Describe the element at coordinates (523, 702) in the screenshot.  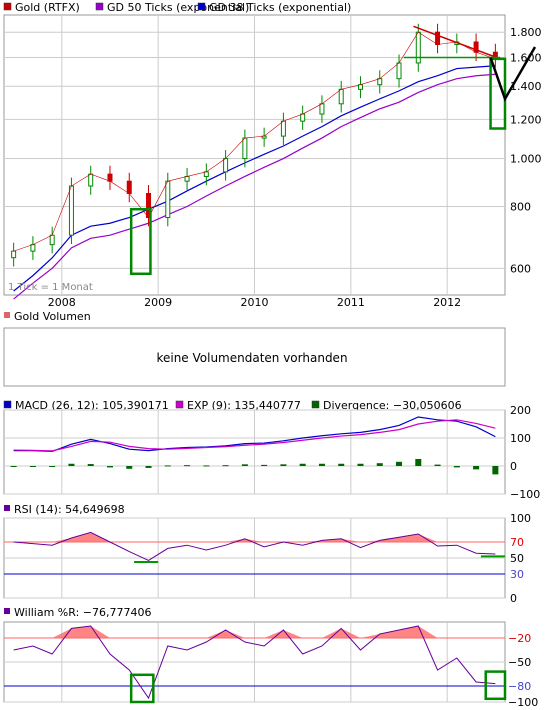
I see `williams-y-tick-label: −100` at that location.